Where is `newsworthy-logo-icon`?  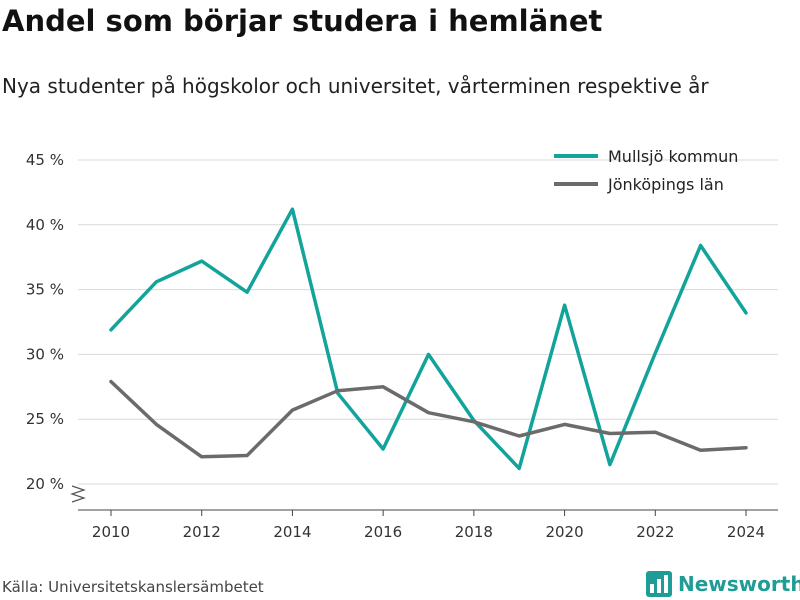 newsworthy-logo-icon is located at coordinates (659, 584).